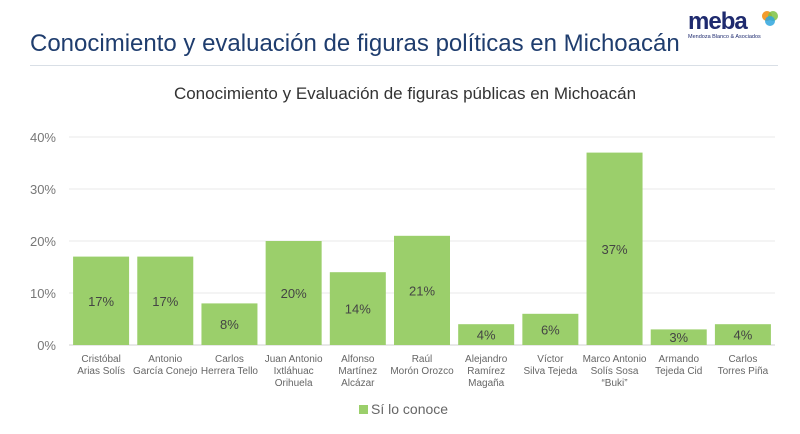 Image resolution: width=800 pixels, height=434 pixels. Describe the element at coordinates (678, 359) in the screenshot. I see `x-tick-label: Armando` at that location.